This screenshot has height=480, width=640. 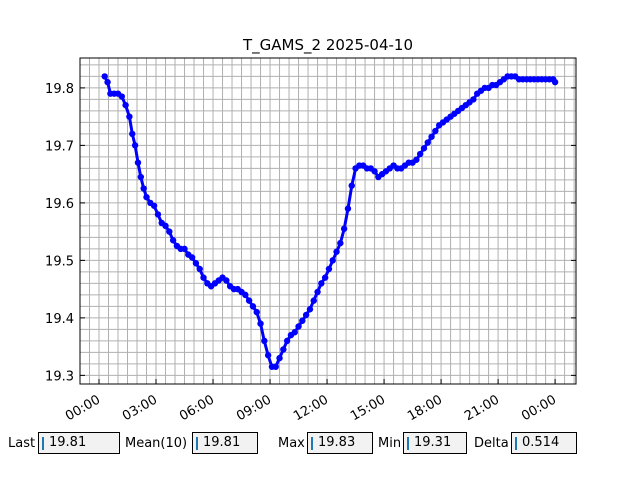 What do you see at coordinates (482, 408) in the screenshot?
I see `x-tick-label: 21:00` at bounding box center [482, 408].